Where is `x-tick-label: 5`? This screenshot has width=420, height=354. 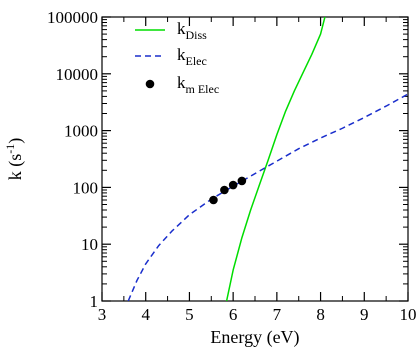
x-tick-label: 5 is located at coordinates (189, 314).